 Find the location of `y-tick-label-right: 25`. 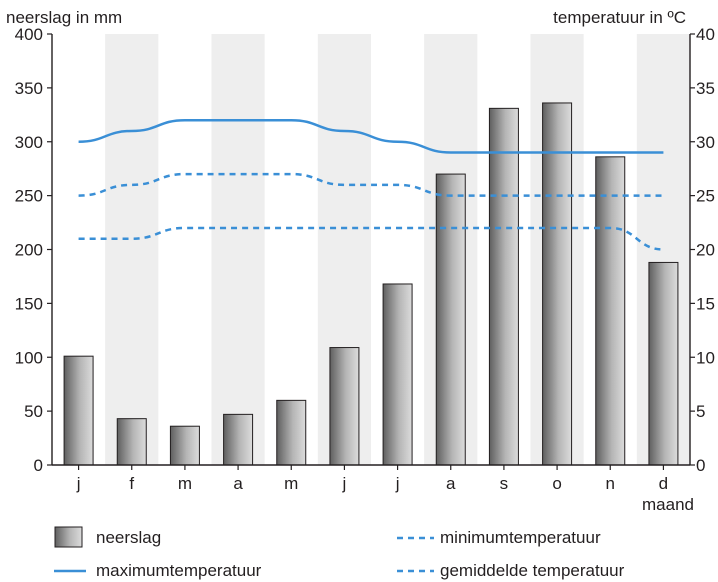

y-tick-label-right: 25 is located at coordinates (705, 196).